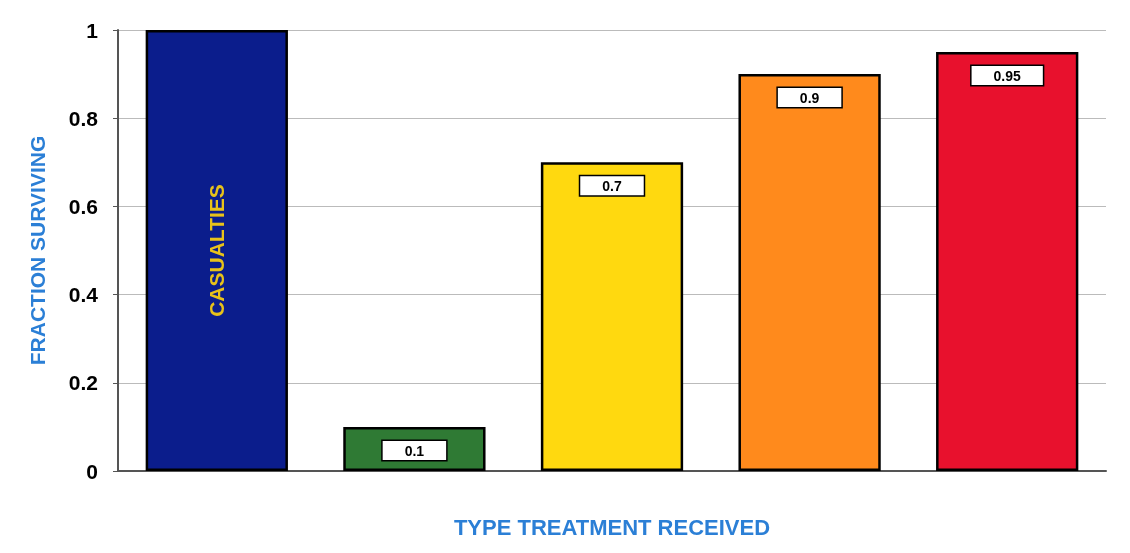 The image size is (1130, 553). I want to click on y-axis-title: FRACTION SURVIVING, so click(37, 250).